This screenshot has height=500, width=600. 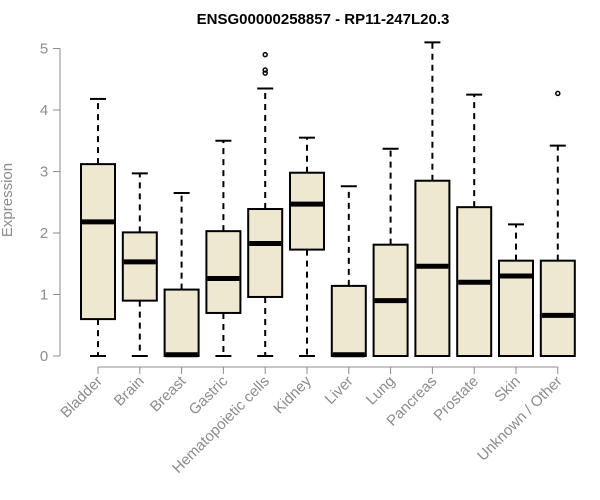 I want to click on y-tick-label: 2, so click(x=44, y=233).